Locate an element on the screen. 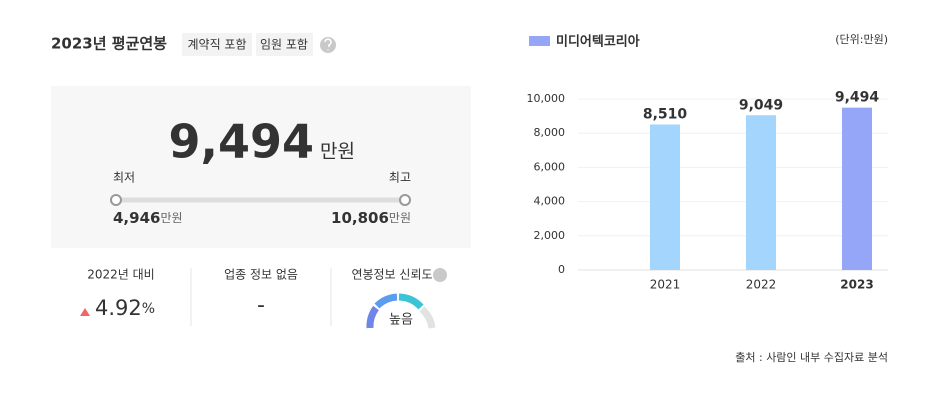 This screenshot has width=948, height=412. avg-value: 9,494 is located at coordinates (241, 142).